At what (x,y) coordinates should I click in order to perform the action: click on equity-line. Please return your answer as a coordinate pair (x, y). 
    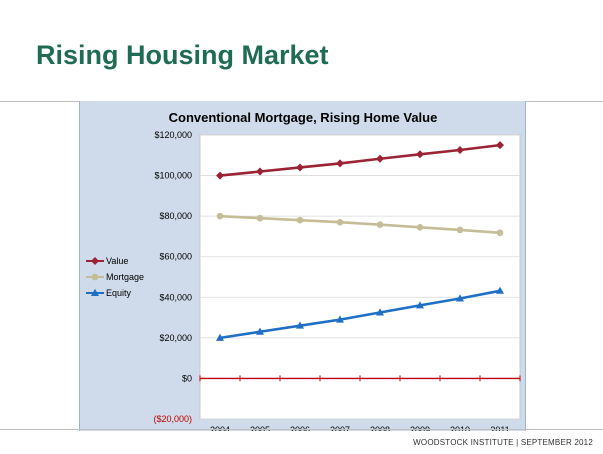
    Looking at the image, I should click on (360, 314).